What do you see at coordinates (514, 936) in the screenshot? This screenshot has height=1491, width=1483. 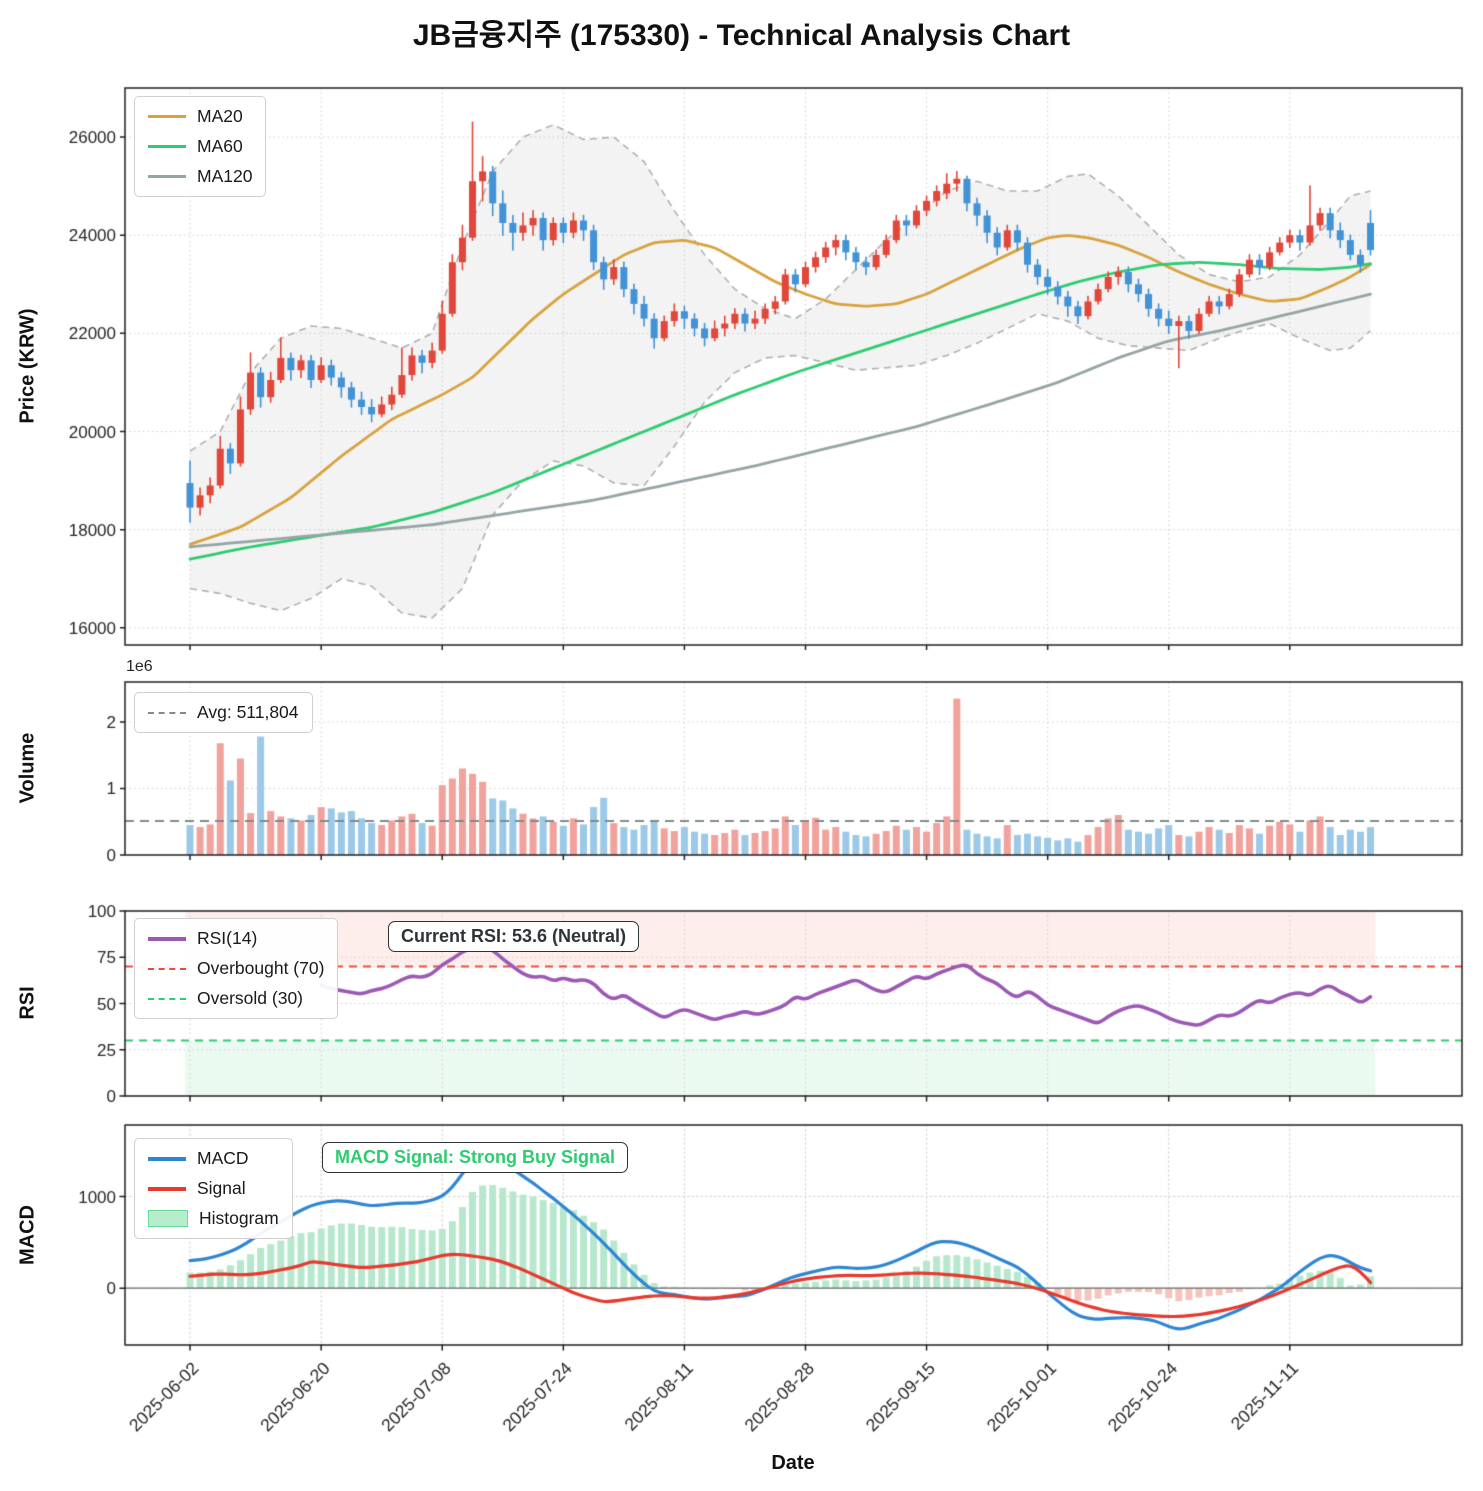 I see `rsi-annotation: Current RSI: 53.6 (Neutral)` at bounding box center [514, 936].